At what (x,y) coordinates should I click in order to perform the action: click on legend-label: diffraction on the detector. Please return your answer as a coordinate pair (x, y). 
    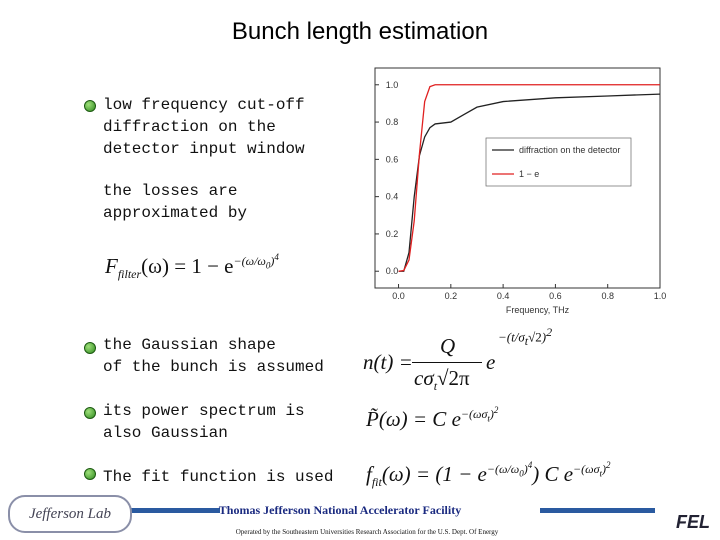
    Looking at the image, I should click on (569, 150).